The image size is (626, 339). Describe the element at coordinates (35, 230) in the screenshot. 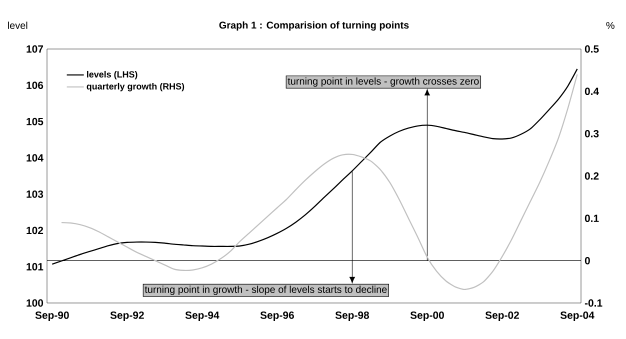

I see `y-tick-label: 102` at that location.